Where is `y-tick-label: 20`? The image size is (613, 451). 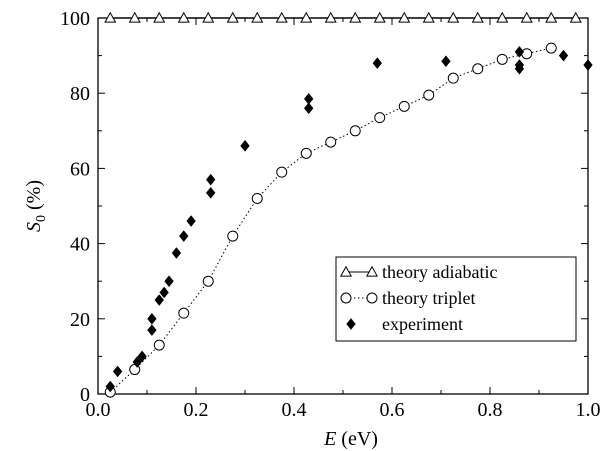
y-tick-label: 20 is located at coordinates (80, 320).